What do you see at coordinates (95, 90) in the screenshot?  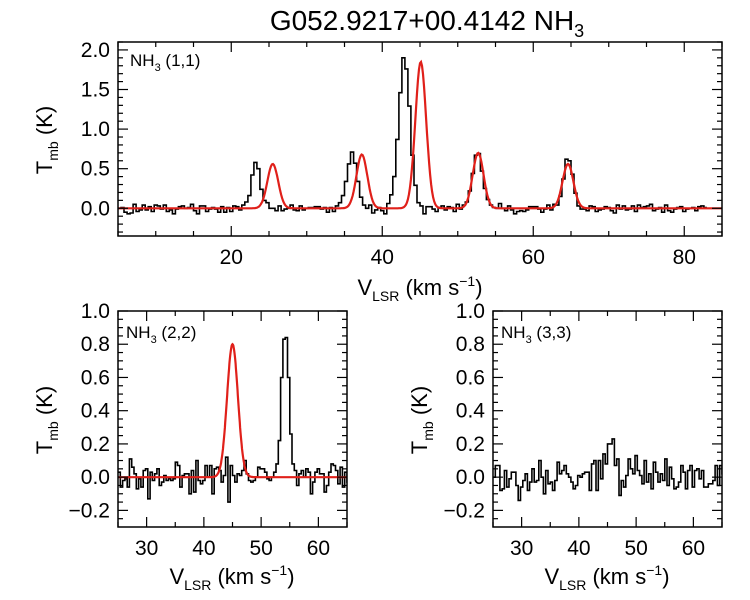 I see `y-tick-label: 1.5` at bounding box center [95, 90].